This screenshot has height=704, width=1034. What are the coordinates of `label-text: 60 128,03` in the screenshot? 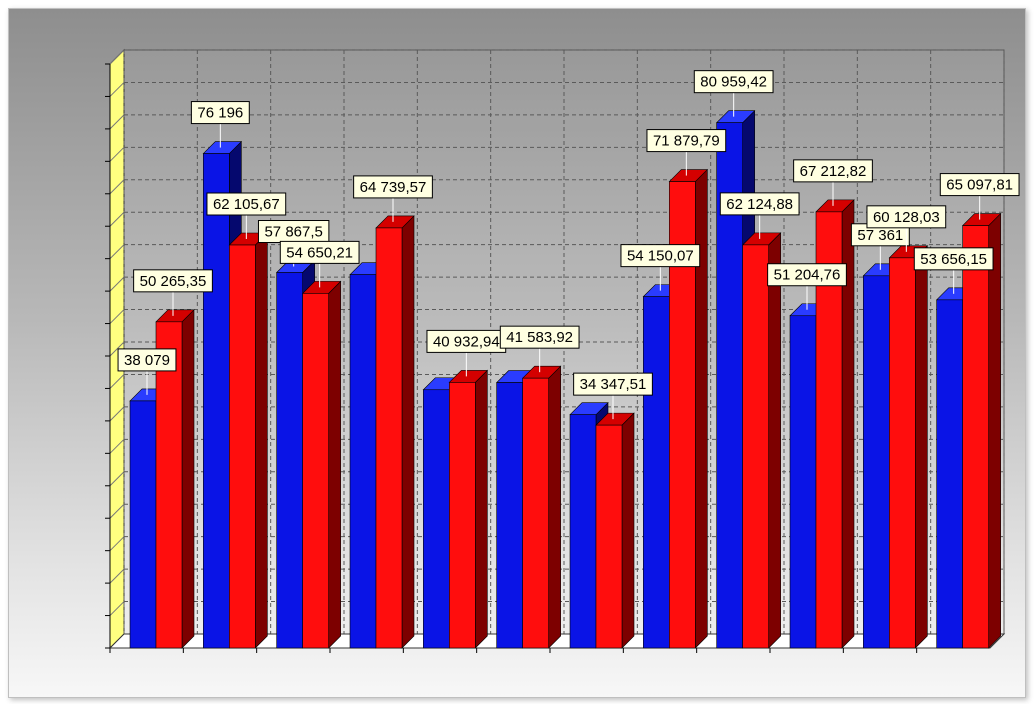 It's located at (906, 217).